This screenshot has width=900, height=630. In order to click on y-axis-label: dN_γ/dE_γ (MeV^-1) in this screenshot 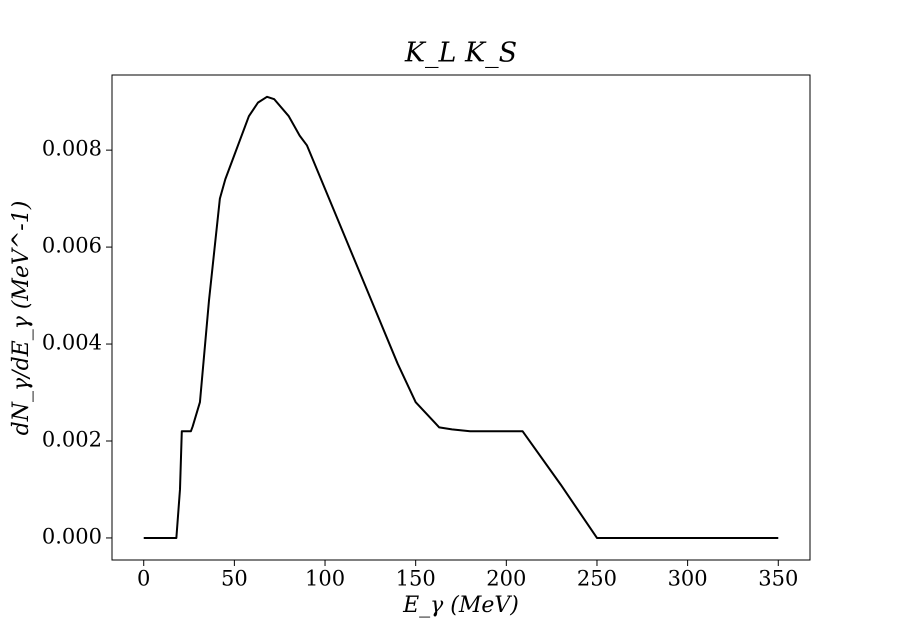, I will do `click(21, 318)`.